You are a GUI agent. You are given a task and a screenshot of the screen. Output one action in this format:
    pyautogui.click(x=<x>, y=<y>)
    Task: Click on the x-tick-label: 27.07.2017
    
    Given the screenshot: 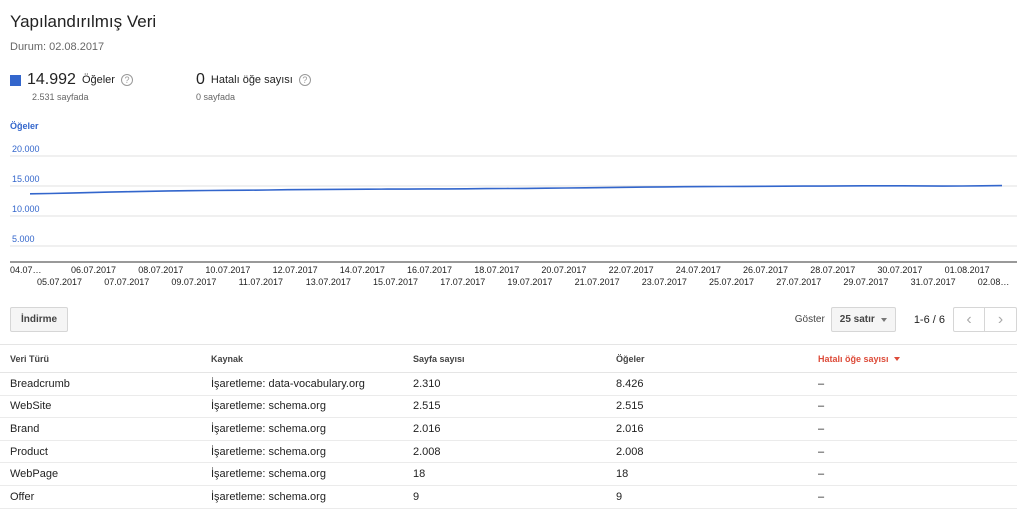 What is the action you would take?
    pyautogui.click(x=798, y=282)
    